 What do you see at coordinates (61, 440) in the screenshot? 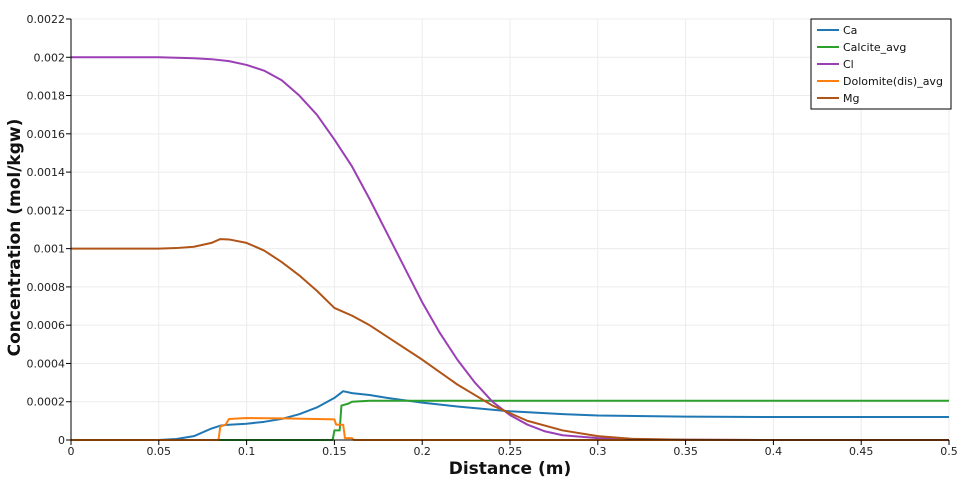
I see `y-tick-label: 0` at bounding box center [61, 440].